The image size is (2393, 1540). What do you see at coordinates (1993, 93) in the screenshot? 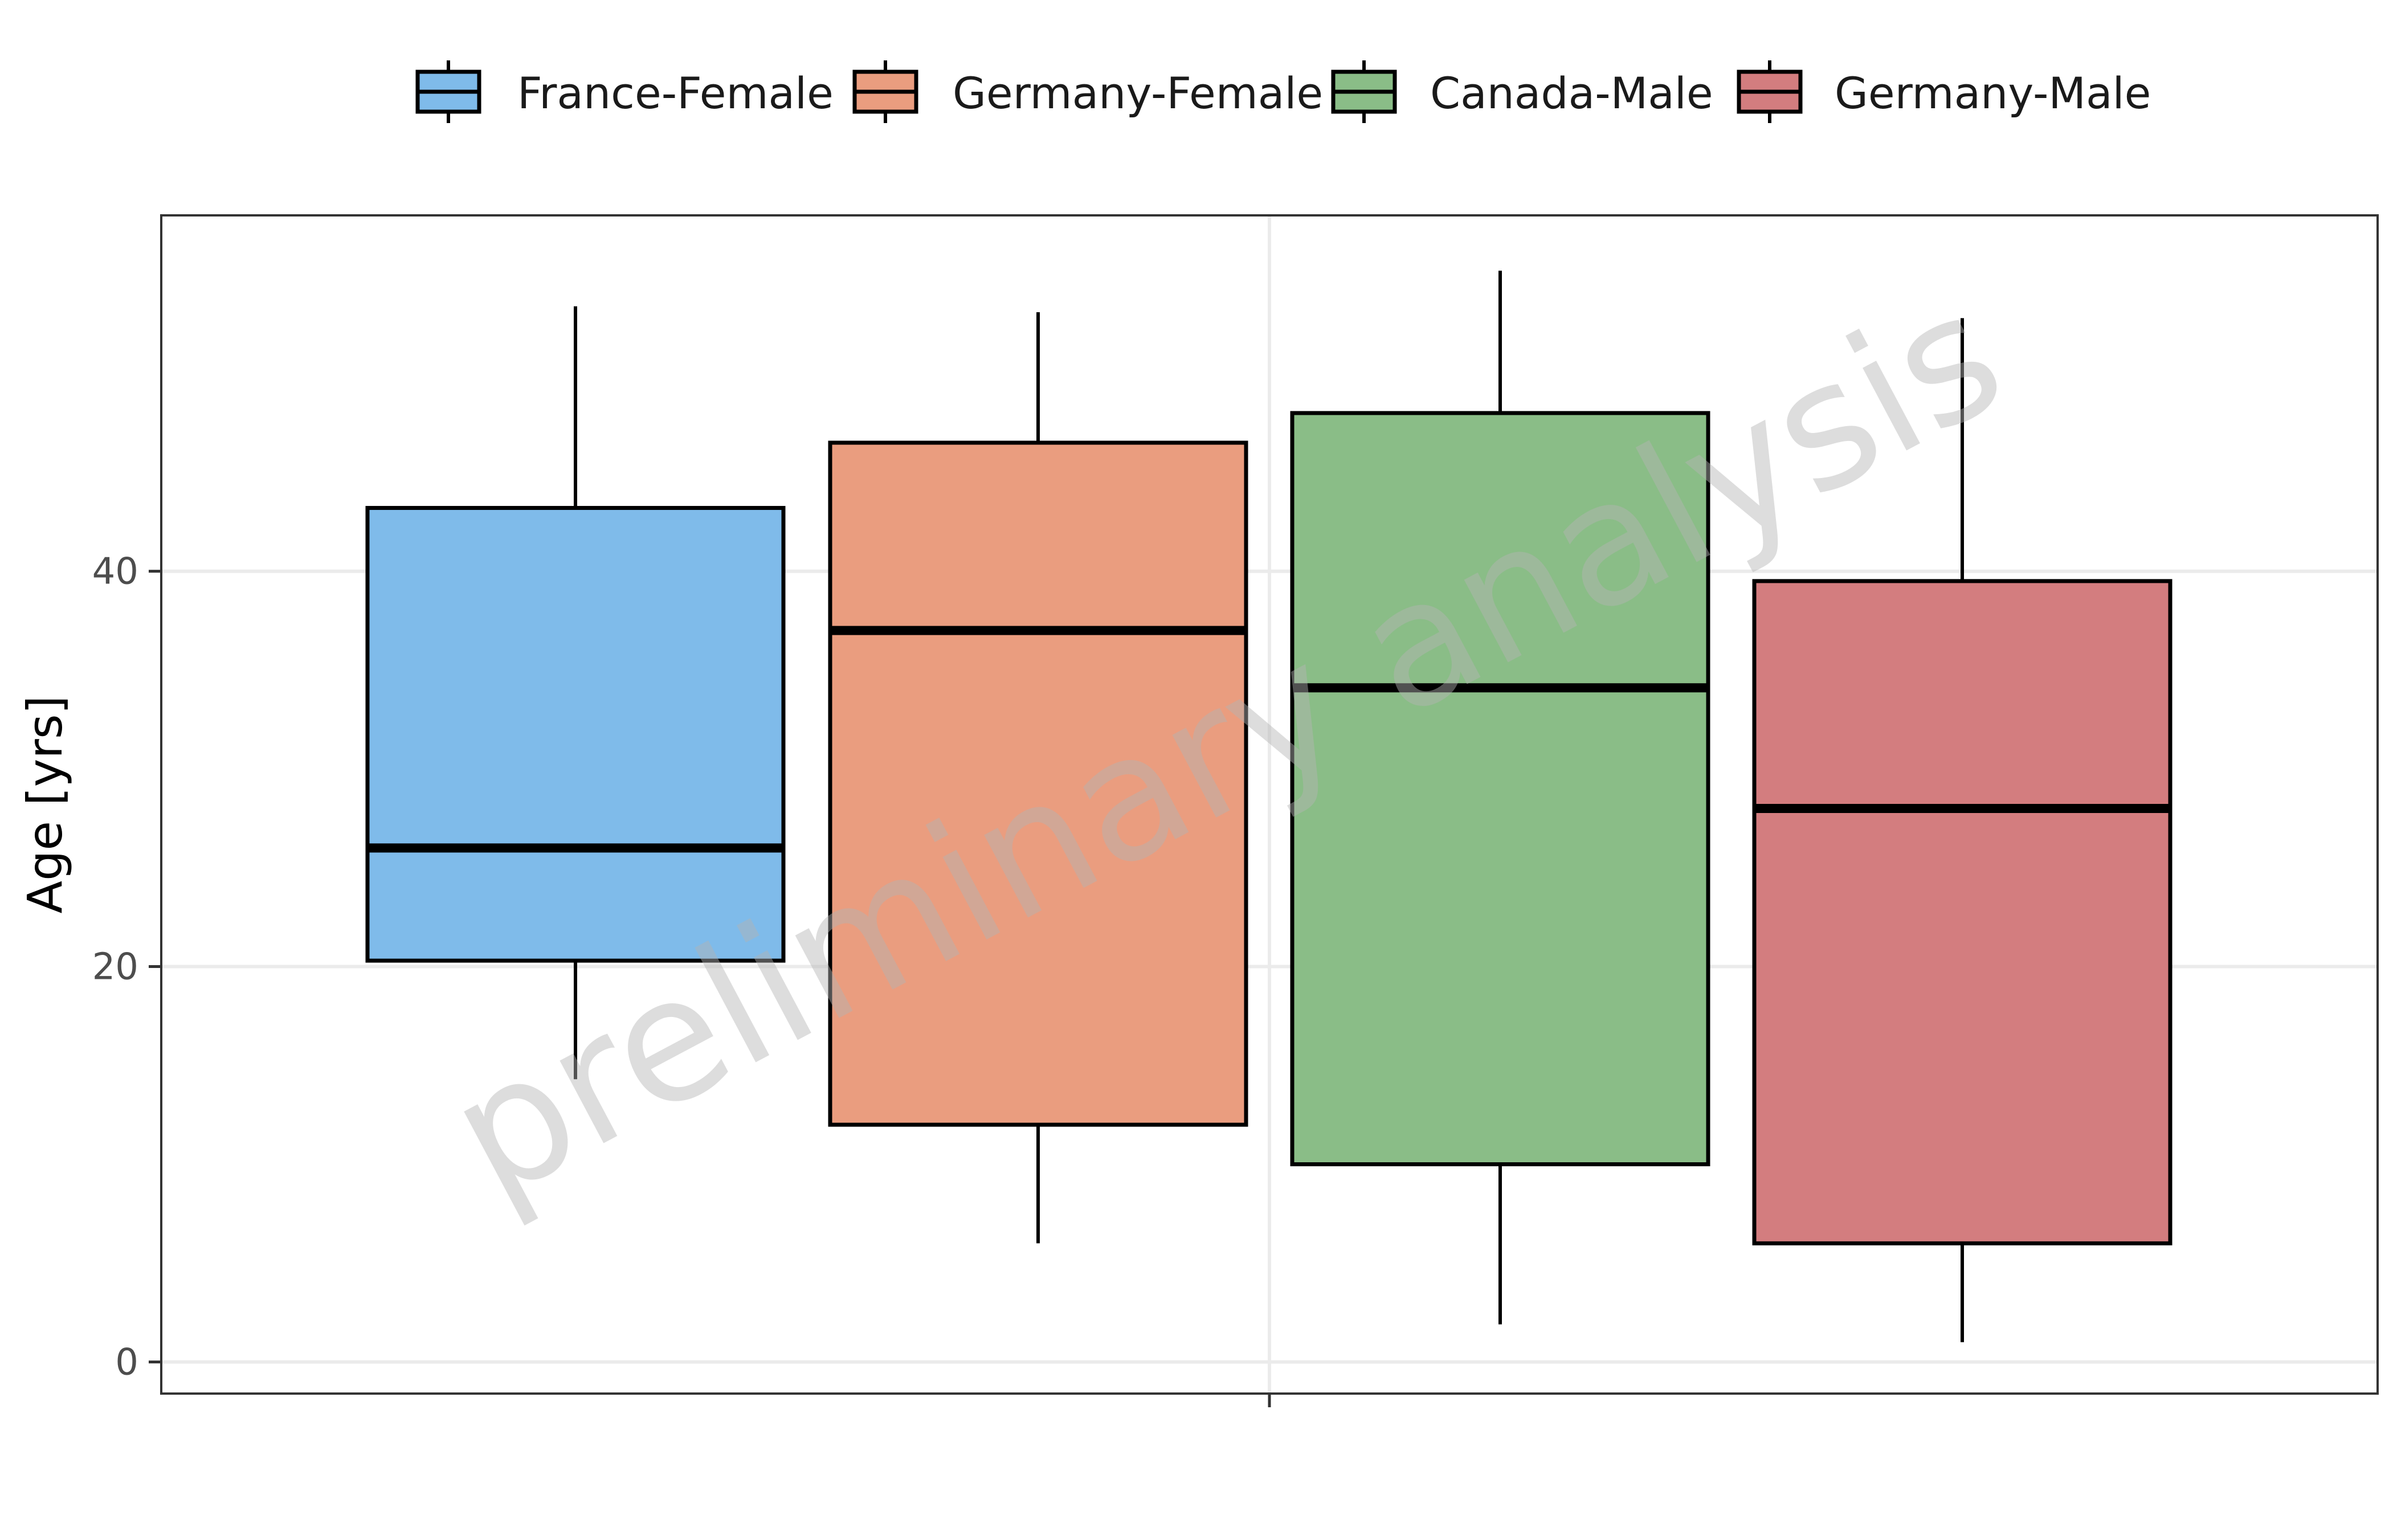
I see `legend-label: Germany-Male` at bounding box center [1993, 93].